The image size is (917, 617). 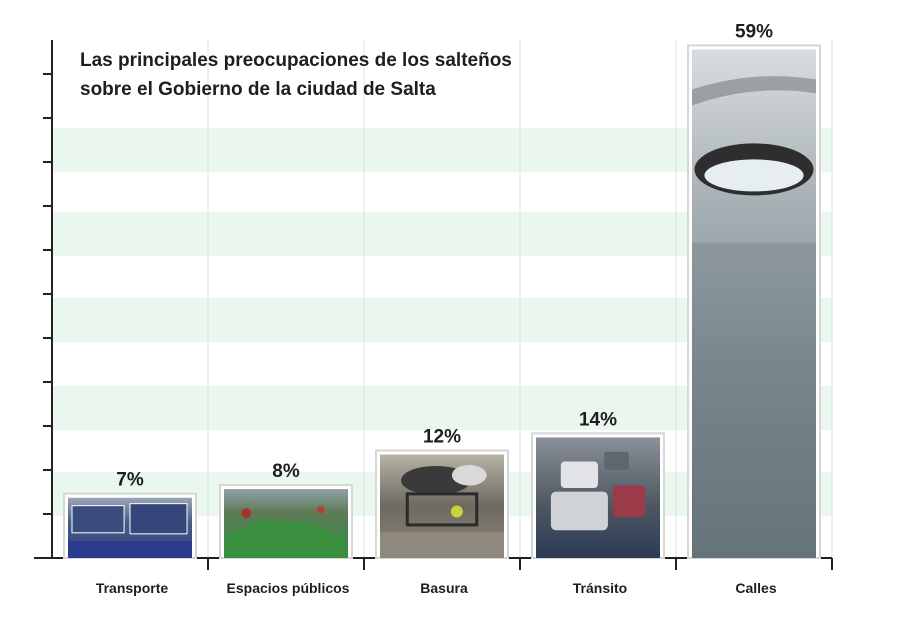 I want to click on bar-traffic, so click(x=598, y=497).